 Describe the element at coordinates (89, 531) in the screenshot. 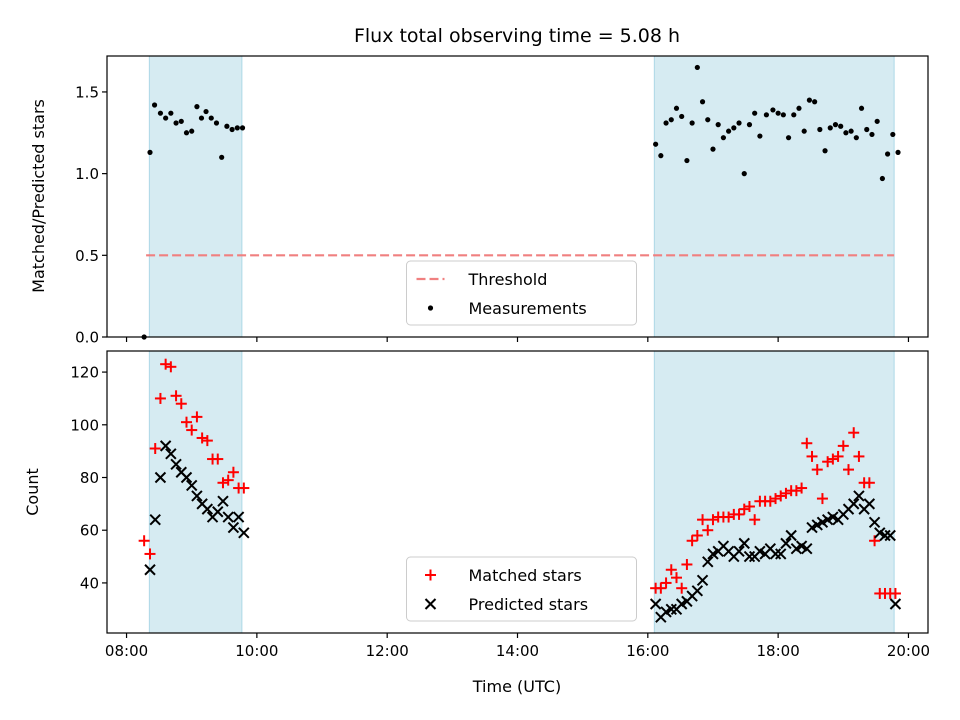

I see `bottom-y-tick-label: 60` at that location.